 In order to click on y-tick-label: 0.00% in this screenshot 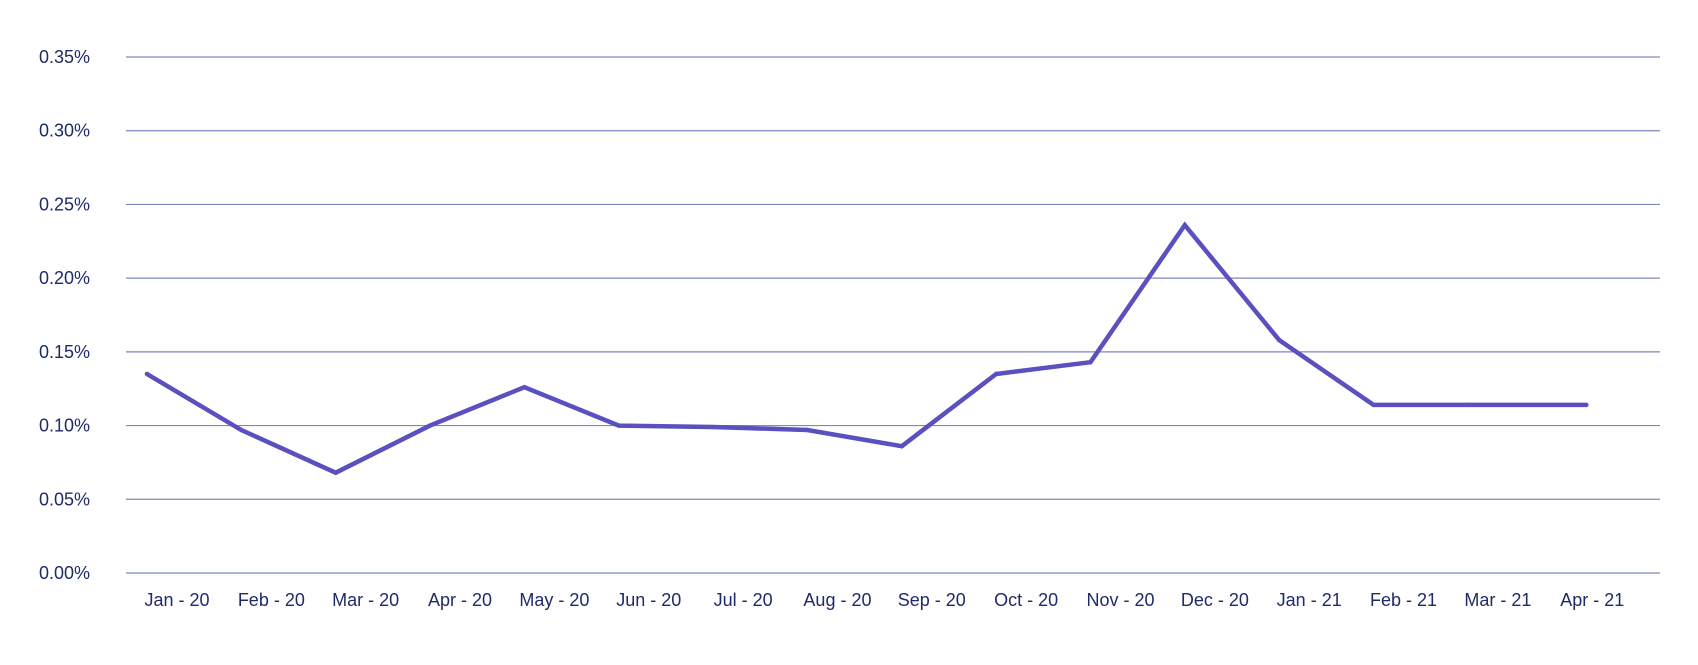, I will do `click(64, 573)`.